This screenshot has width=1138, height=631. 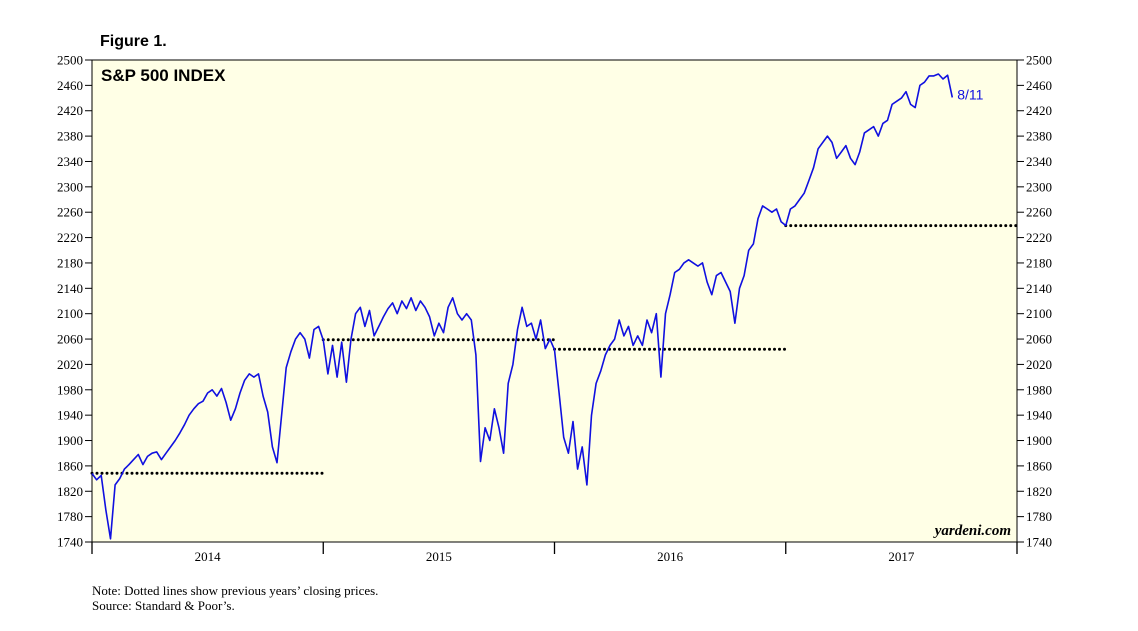 I want to click on y-tick-label-left: 2260, so click(x=70, y=212).